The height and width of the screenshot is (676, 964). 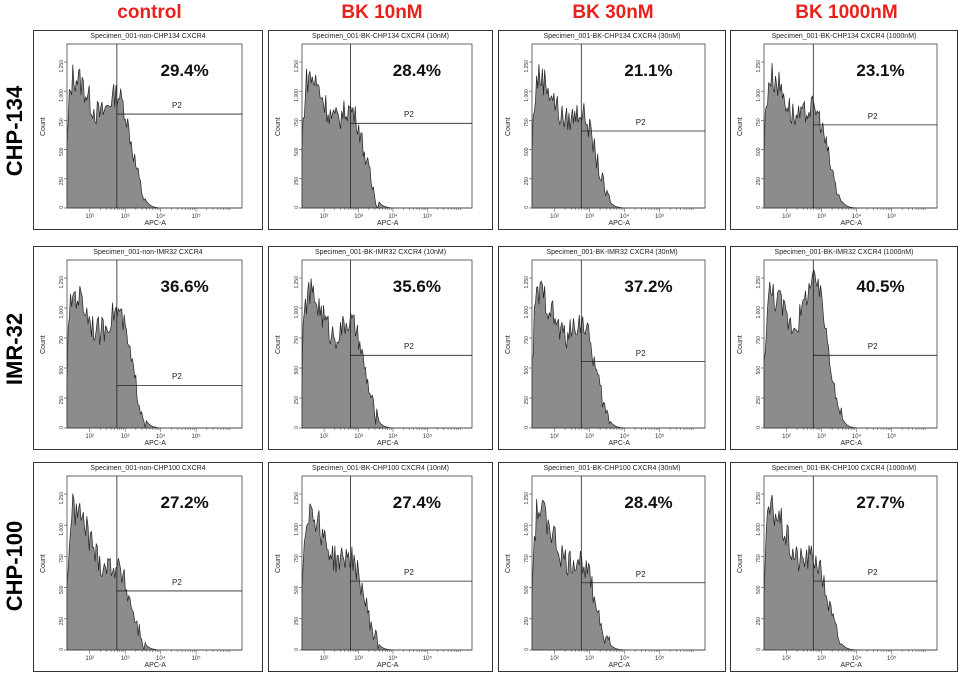 I want to click on row-label-text: CHP-134, so click(x=15, y=131).